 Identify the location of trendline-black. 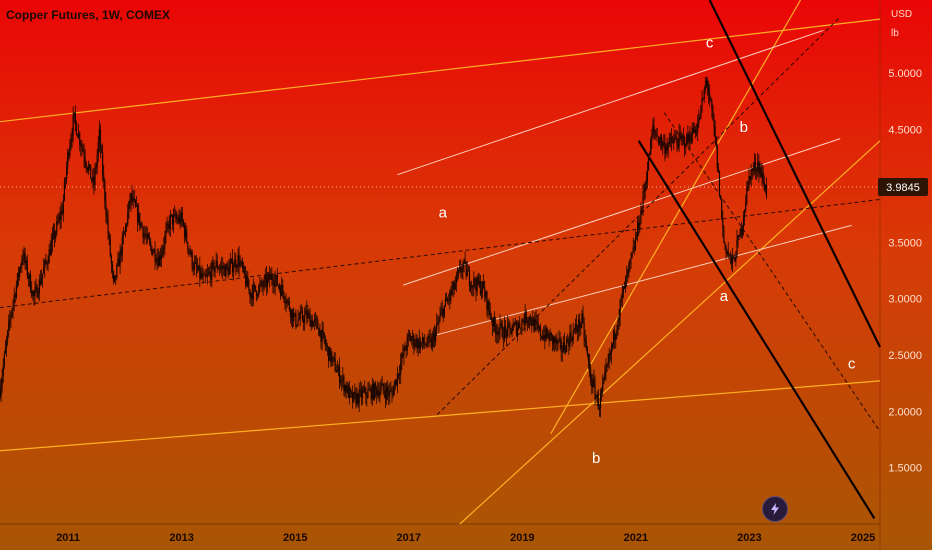
(794, 174).